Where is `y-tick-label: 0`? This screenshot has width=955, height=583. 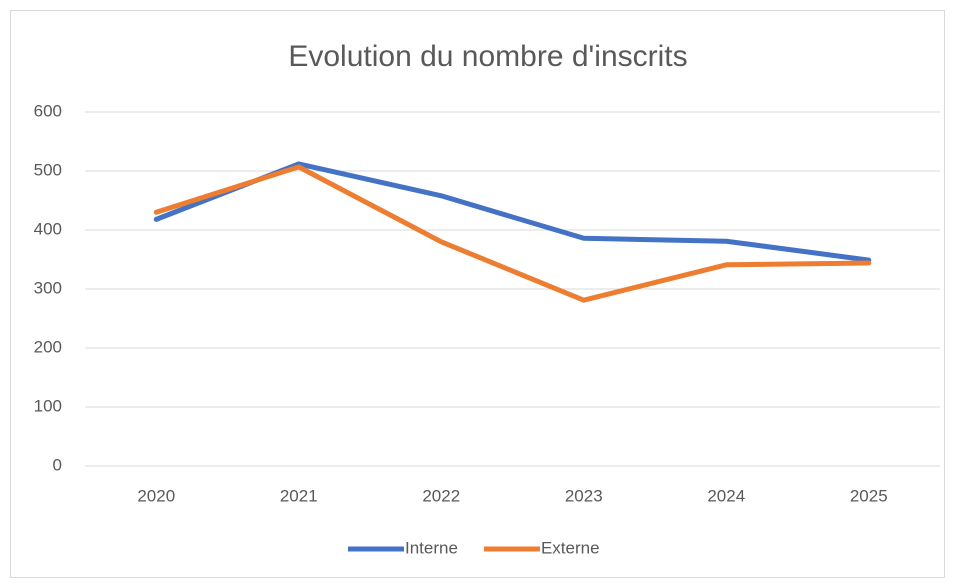
y-tick-label: 0 is located at coordinates (57, 464).